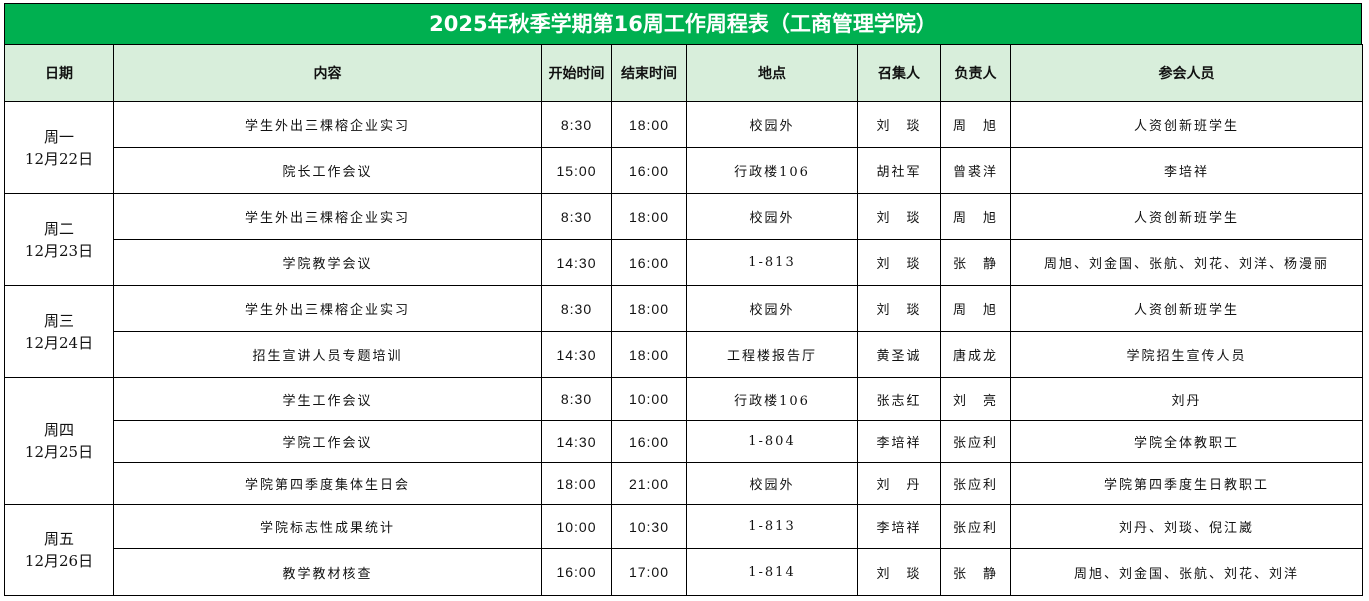 This screenshot has height=601, width=1369. I want to click on header-end-time: 结束时间, so click(649, 73).